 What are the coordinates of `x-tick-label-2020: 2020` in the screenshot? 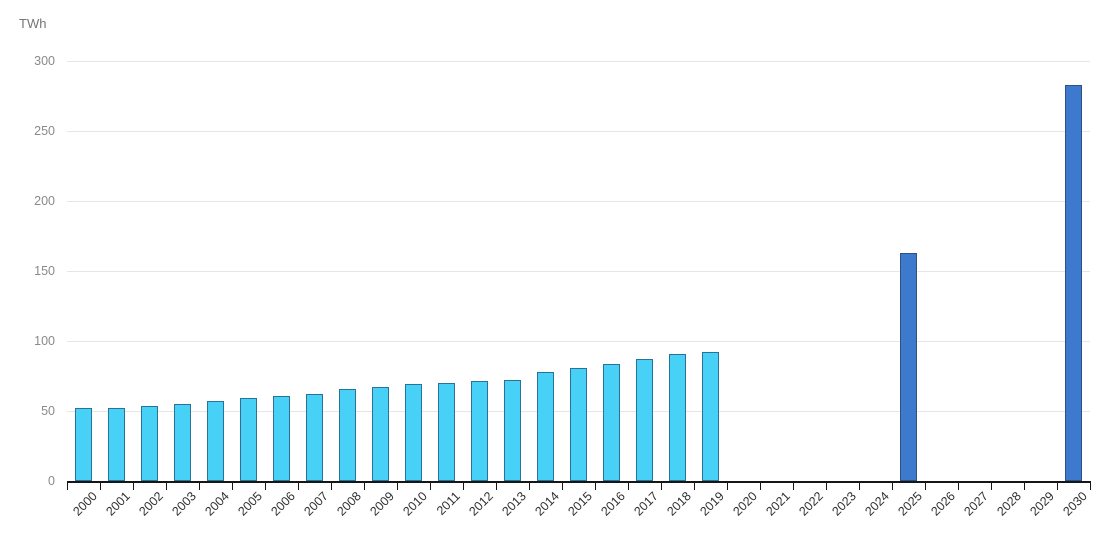 It's located at (744, 504).